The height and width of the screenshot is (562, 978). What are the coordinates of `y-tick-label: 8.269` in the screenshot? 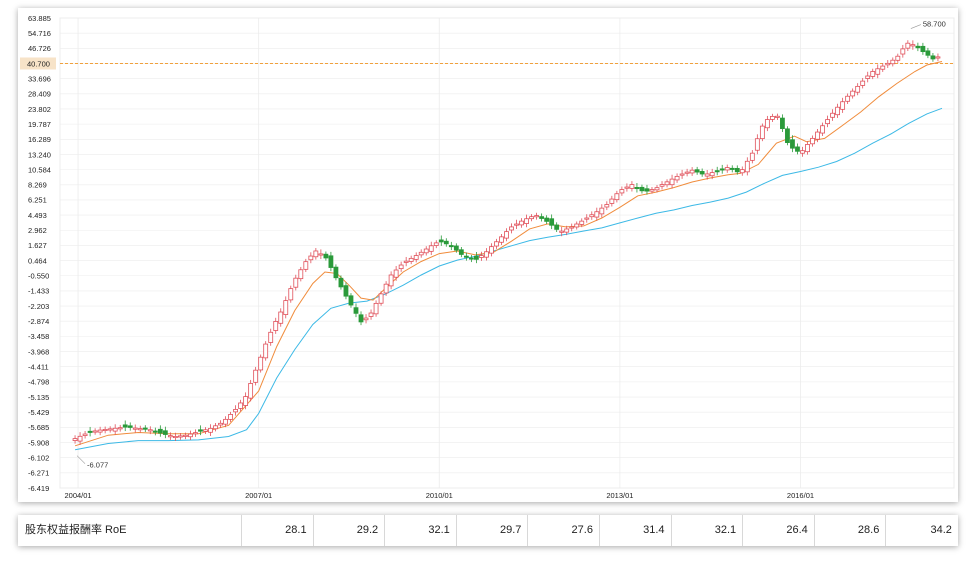 It's located at (37, 185).